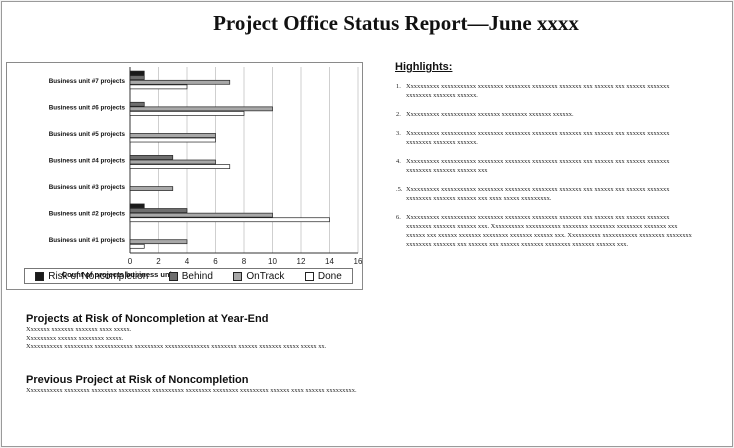 This screenshot has width=734, height=448. Describe the element at coordinates (329, 261) in the screenshot. I see `x-tick-label: 14` at that location.